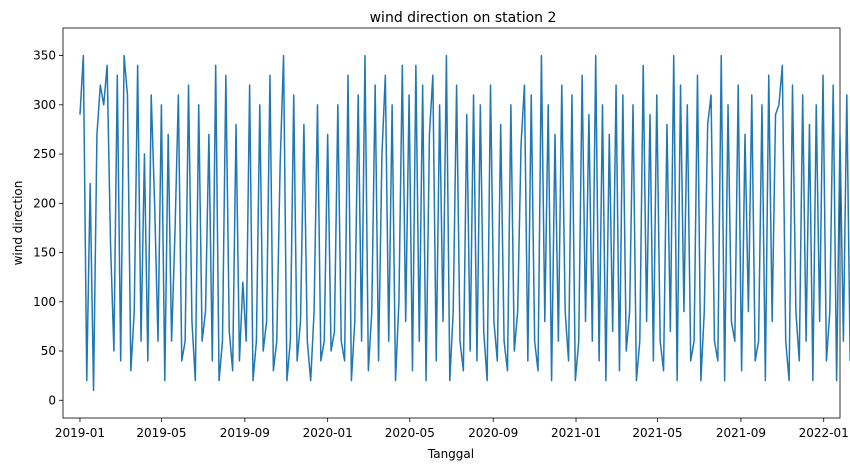  I want to click on x-tick-label: 2020-09, so click(493, 433).